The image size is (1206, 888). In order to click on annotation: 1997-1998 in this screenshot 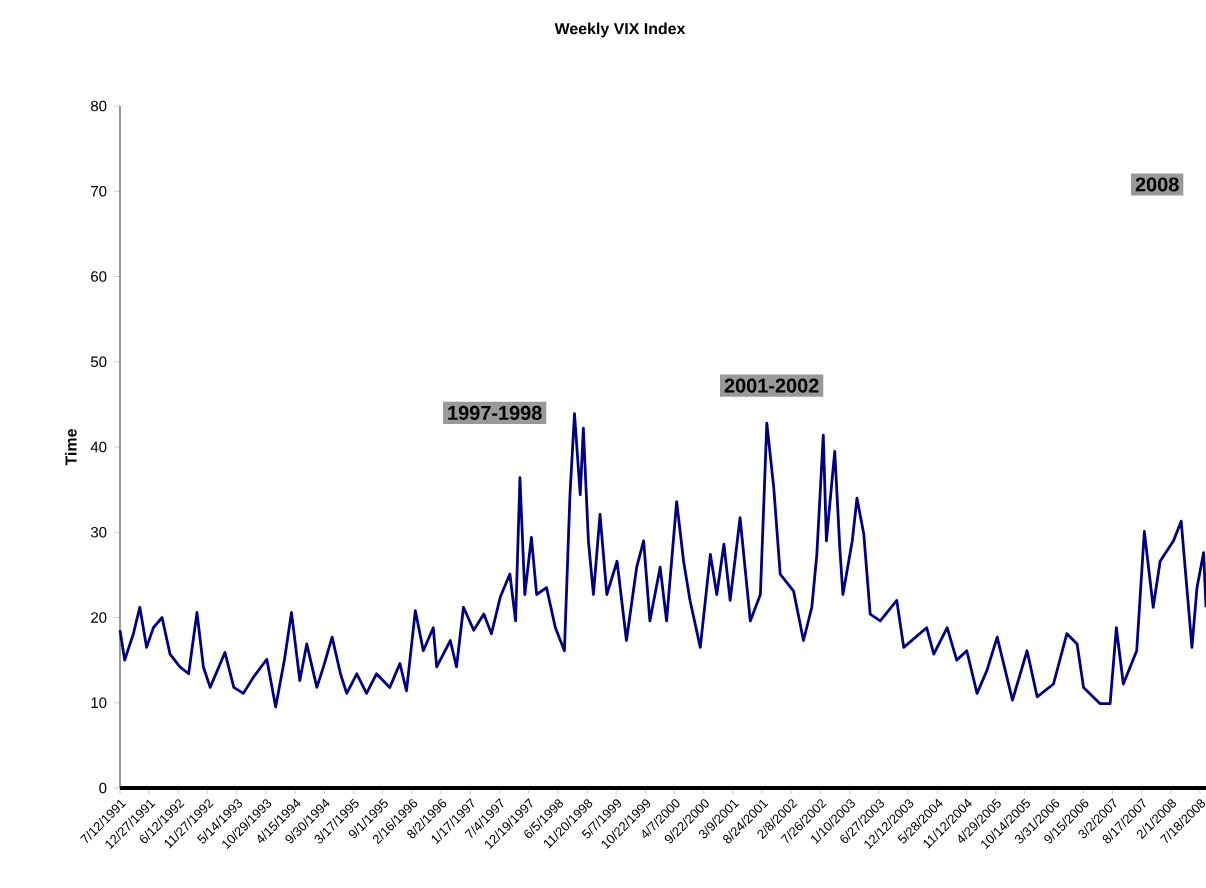, I will do `click(495, 412)`.